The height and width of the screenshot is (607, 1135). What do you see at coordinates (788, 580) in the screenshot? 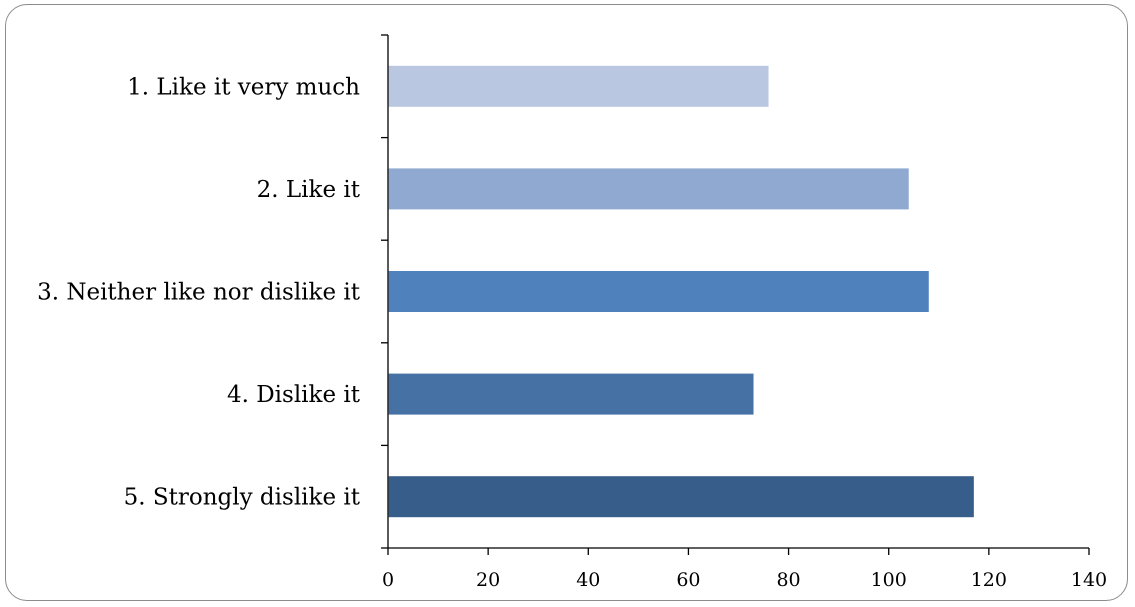
I see `x-tick-label: 80` at bounding box center [788, 580].